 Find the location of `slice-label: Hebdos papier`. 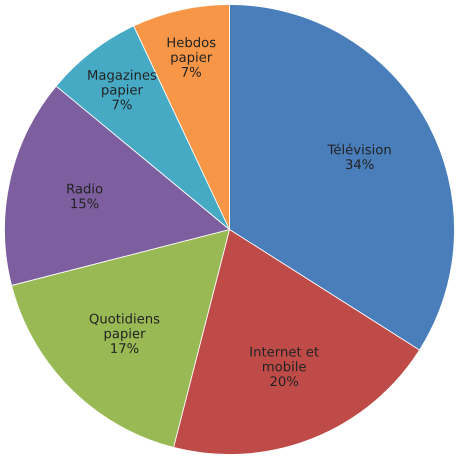

slice-label: Hebdos papier is located at coordinates (192, 51).